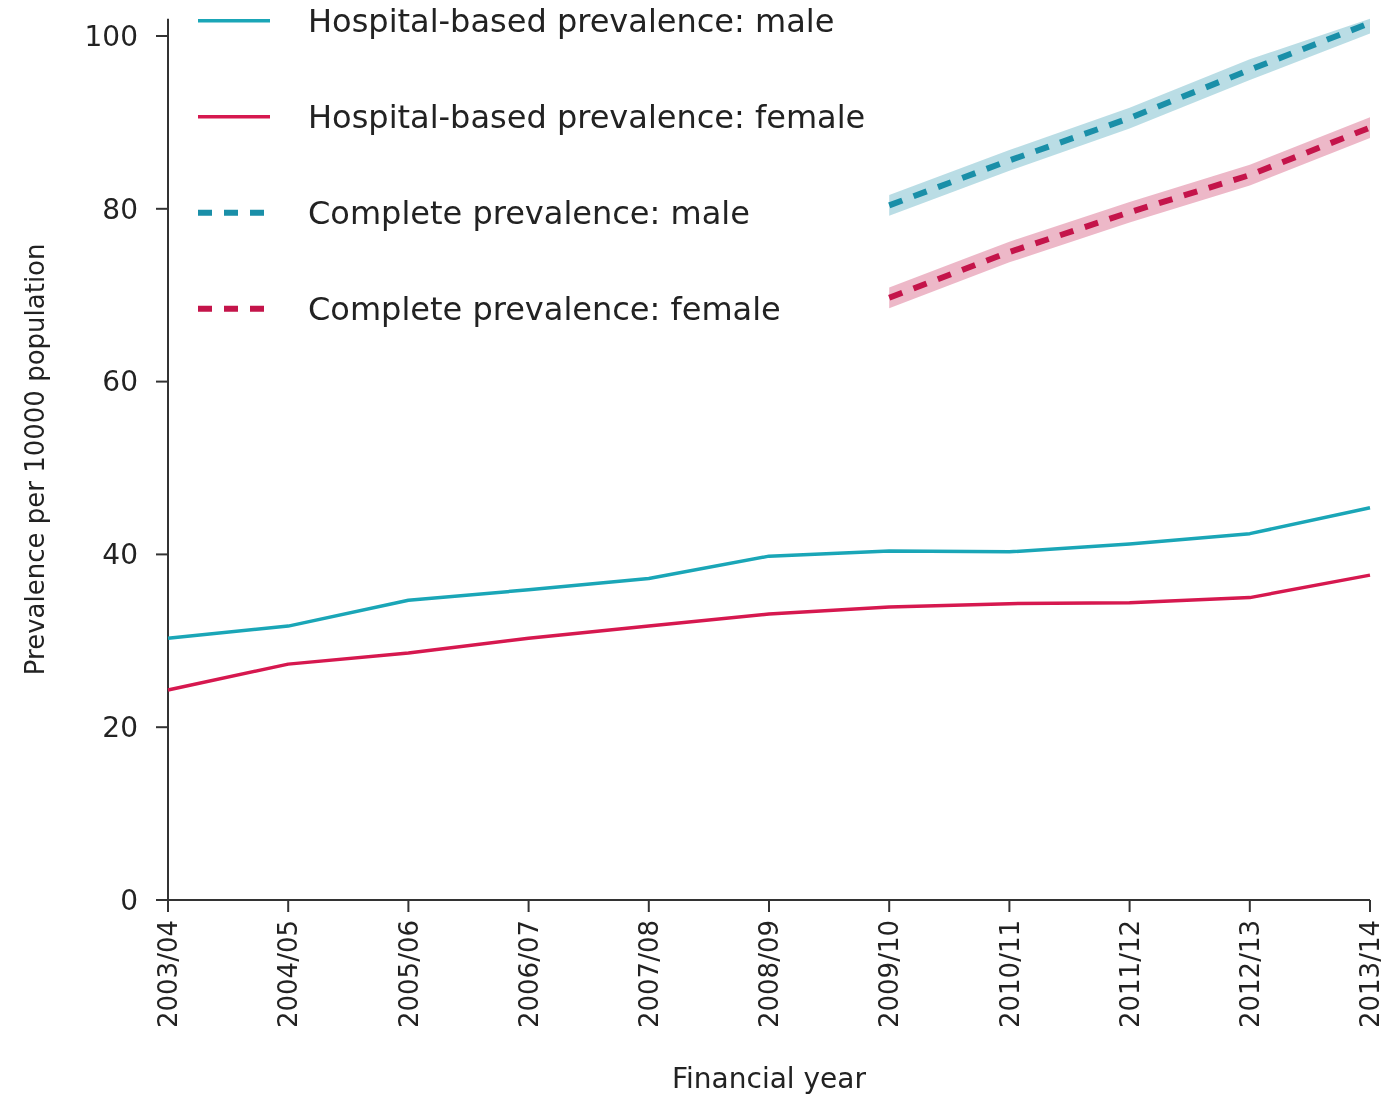 The height and width of the screenshot is (1118, 1398). What do you see at coordinates (1249, 974) in the screenshot?
I see `x-tick-label: 2012/13` at bounding box center [1249, 974].